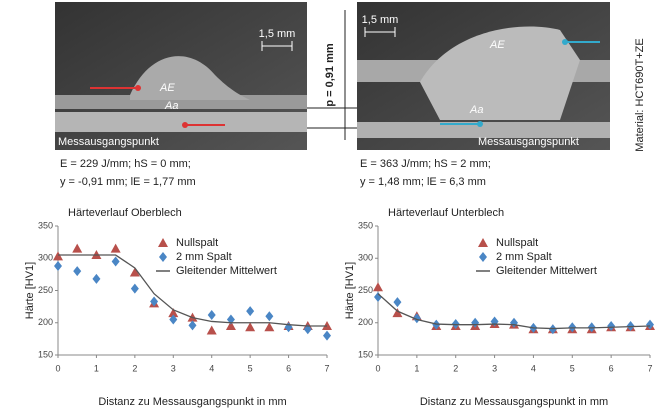 The width and height of the screenshot is (657, 412). What do you see at coordinates (483, 76) in the screenshot?
I see `micrograph-right: 1,5 mm AE Aa Messausgangspunkt` at bounding box center [483, 76].